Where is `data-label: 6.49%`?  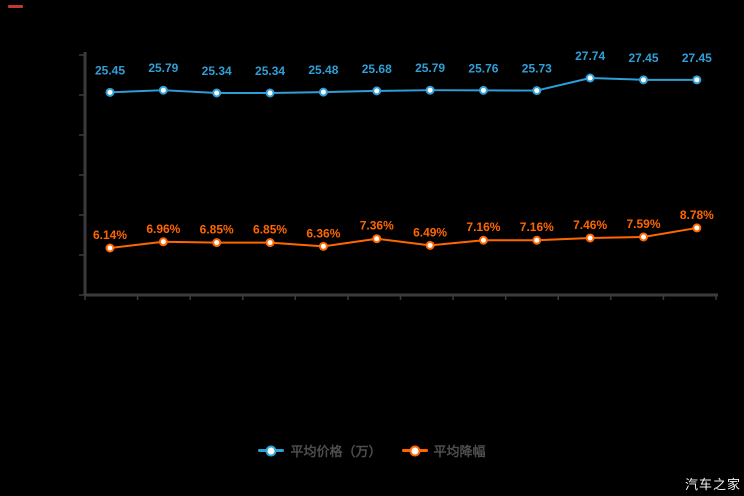 data-label: 6.49% is located at coordinates (430, 232).